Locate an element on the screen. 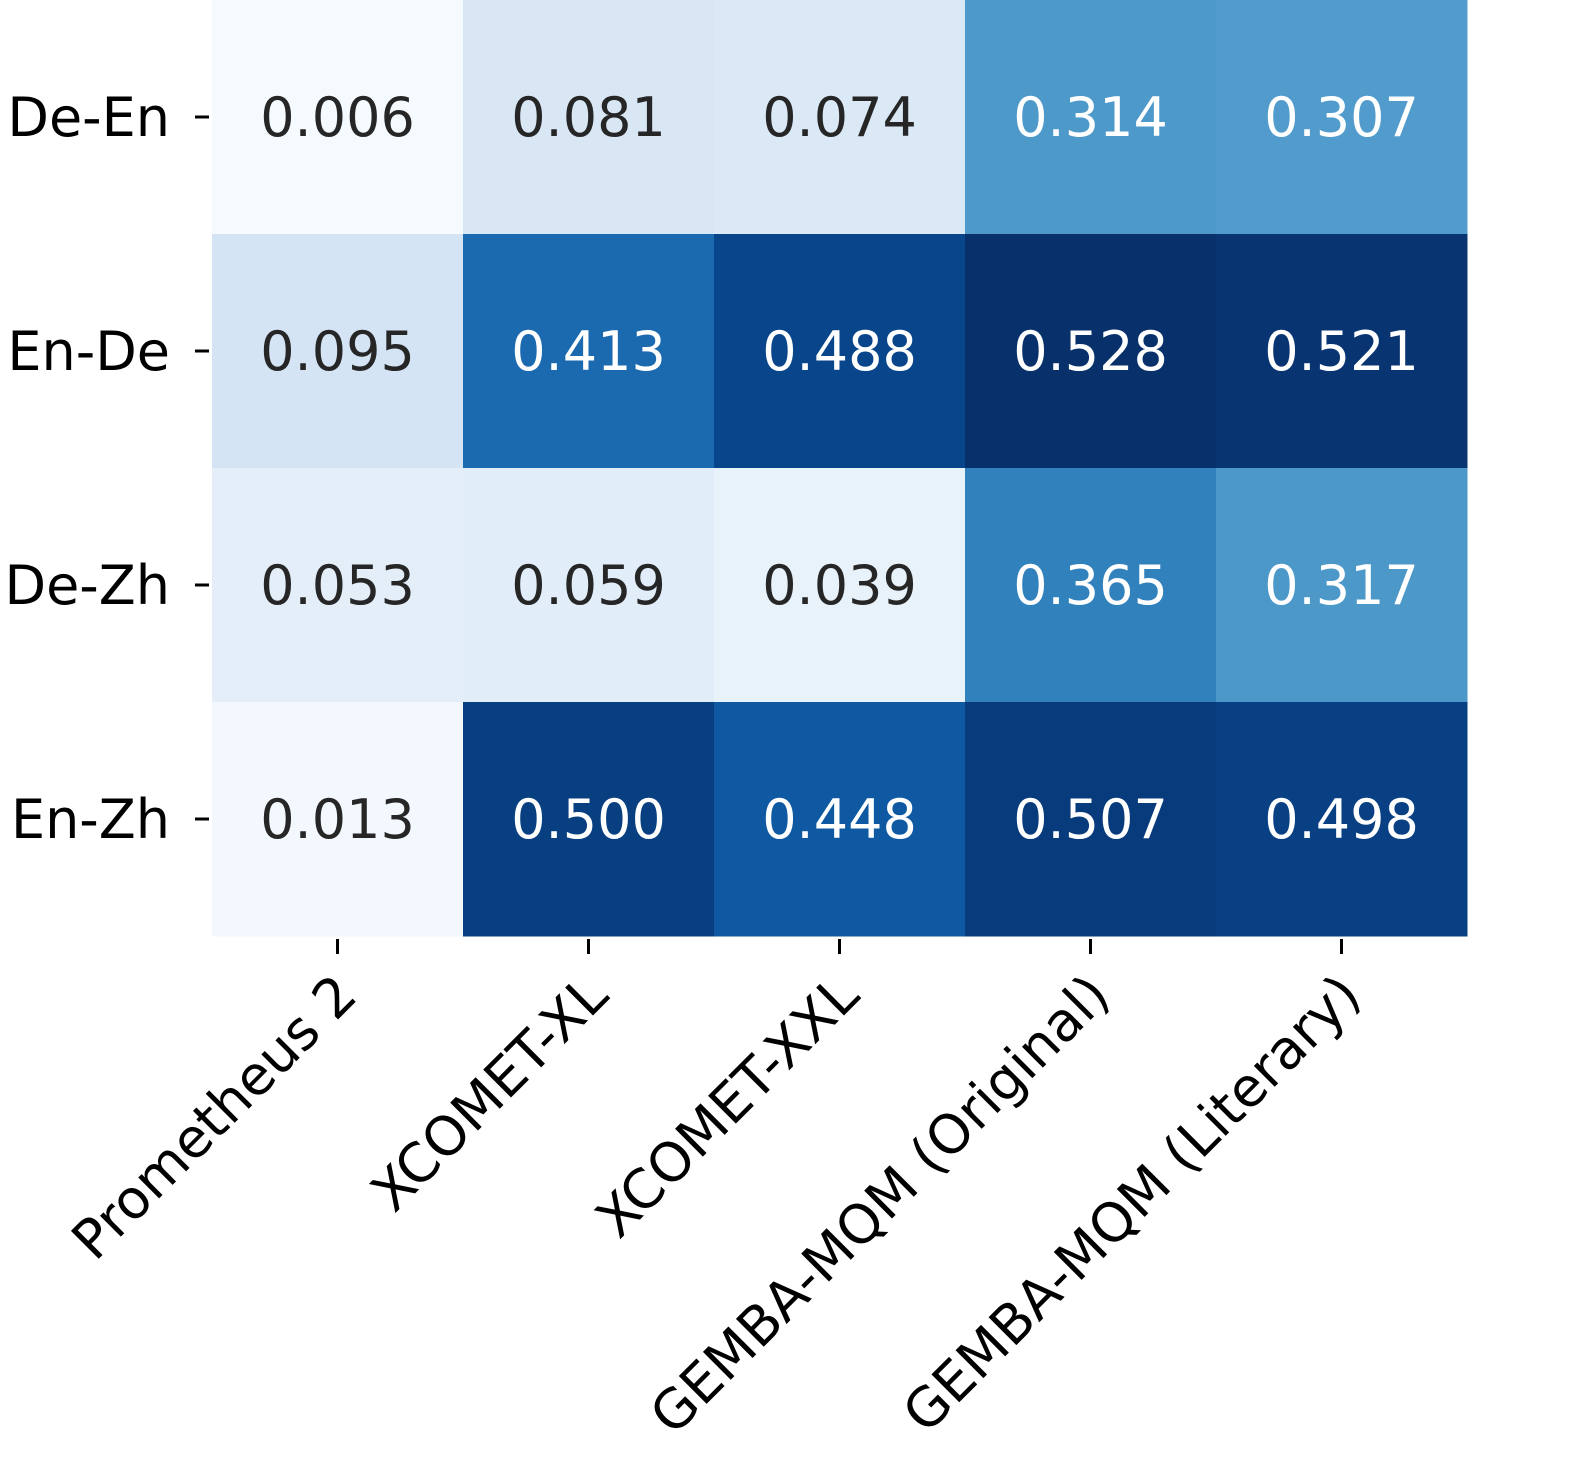 The width and height of the screenshot is (1580, 1463). cell-value-label: 0.413 is located at coordinates (588, 351).